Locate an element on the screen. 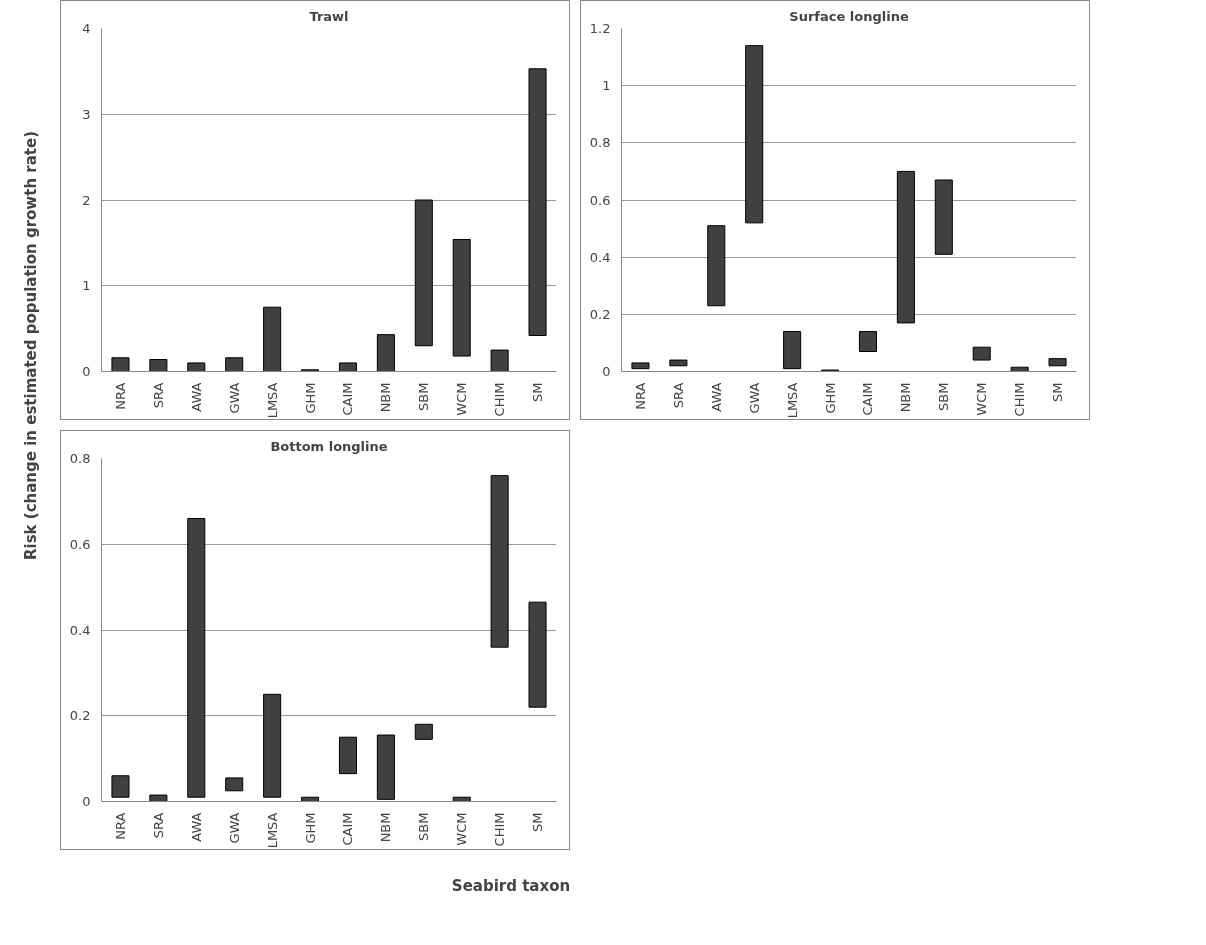 The height and width of the screenshot is (945, 1206). y-tick-label: 3 is located at coordinates (86, 114).